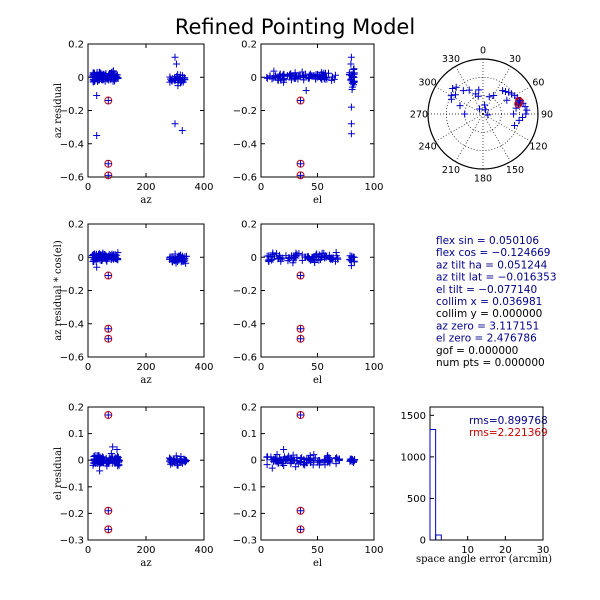 The height and width of the screenshot is (600, 600). What do you see at coordinates (72, 487) in the screenshot?
I see `y-tick-label: −0.1` at bounding box center [72, 487].